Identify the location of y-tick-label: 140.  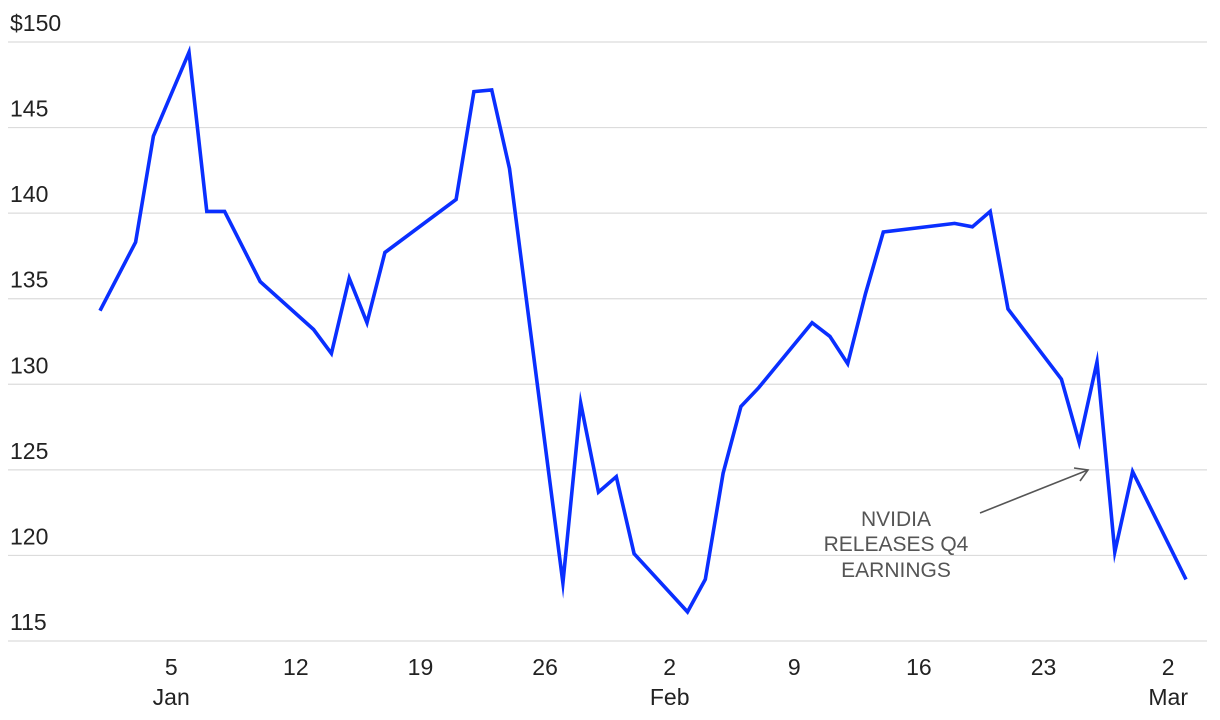
(29, 194).